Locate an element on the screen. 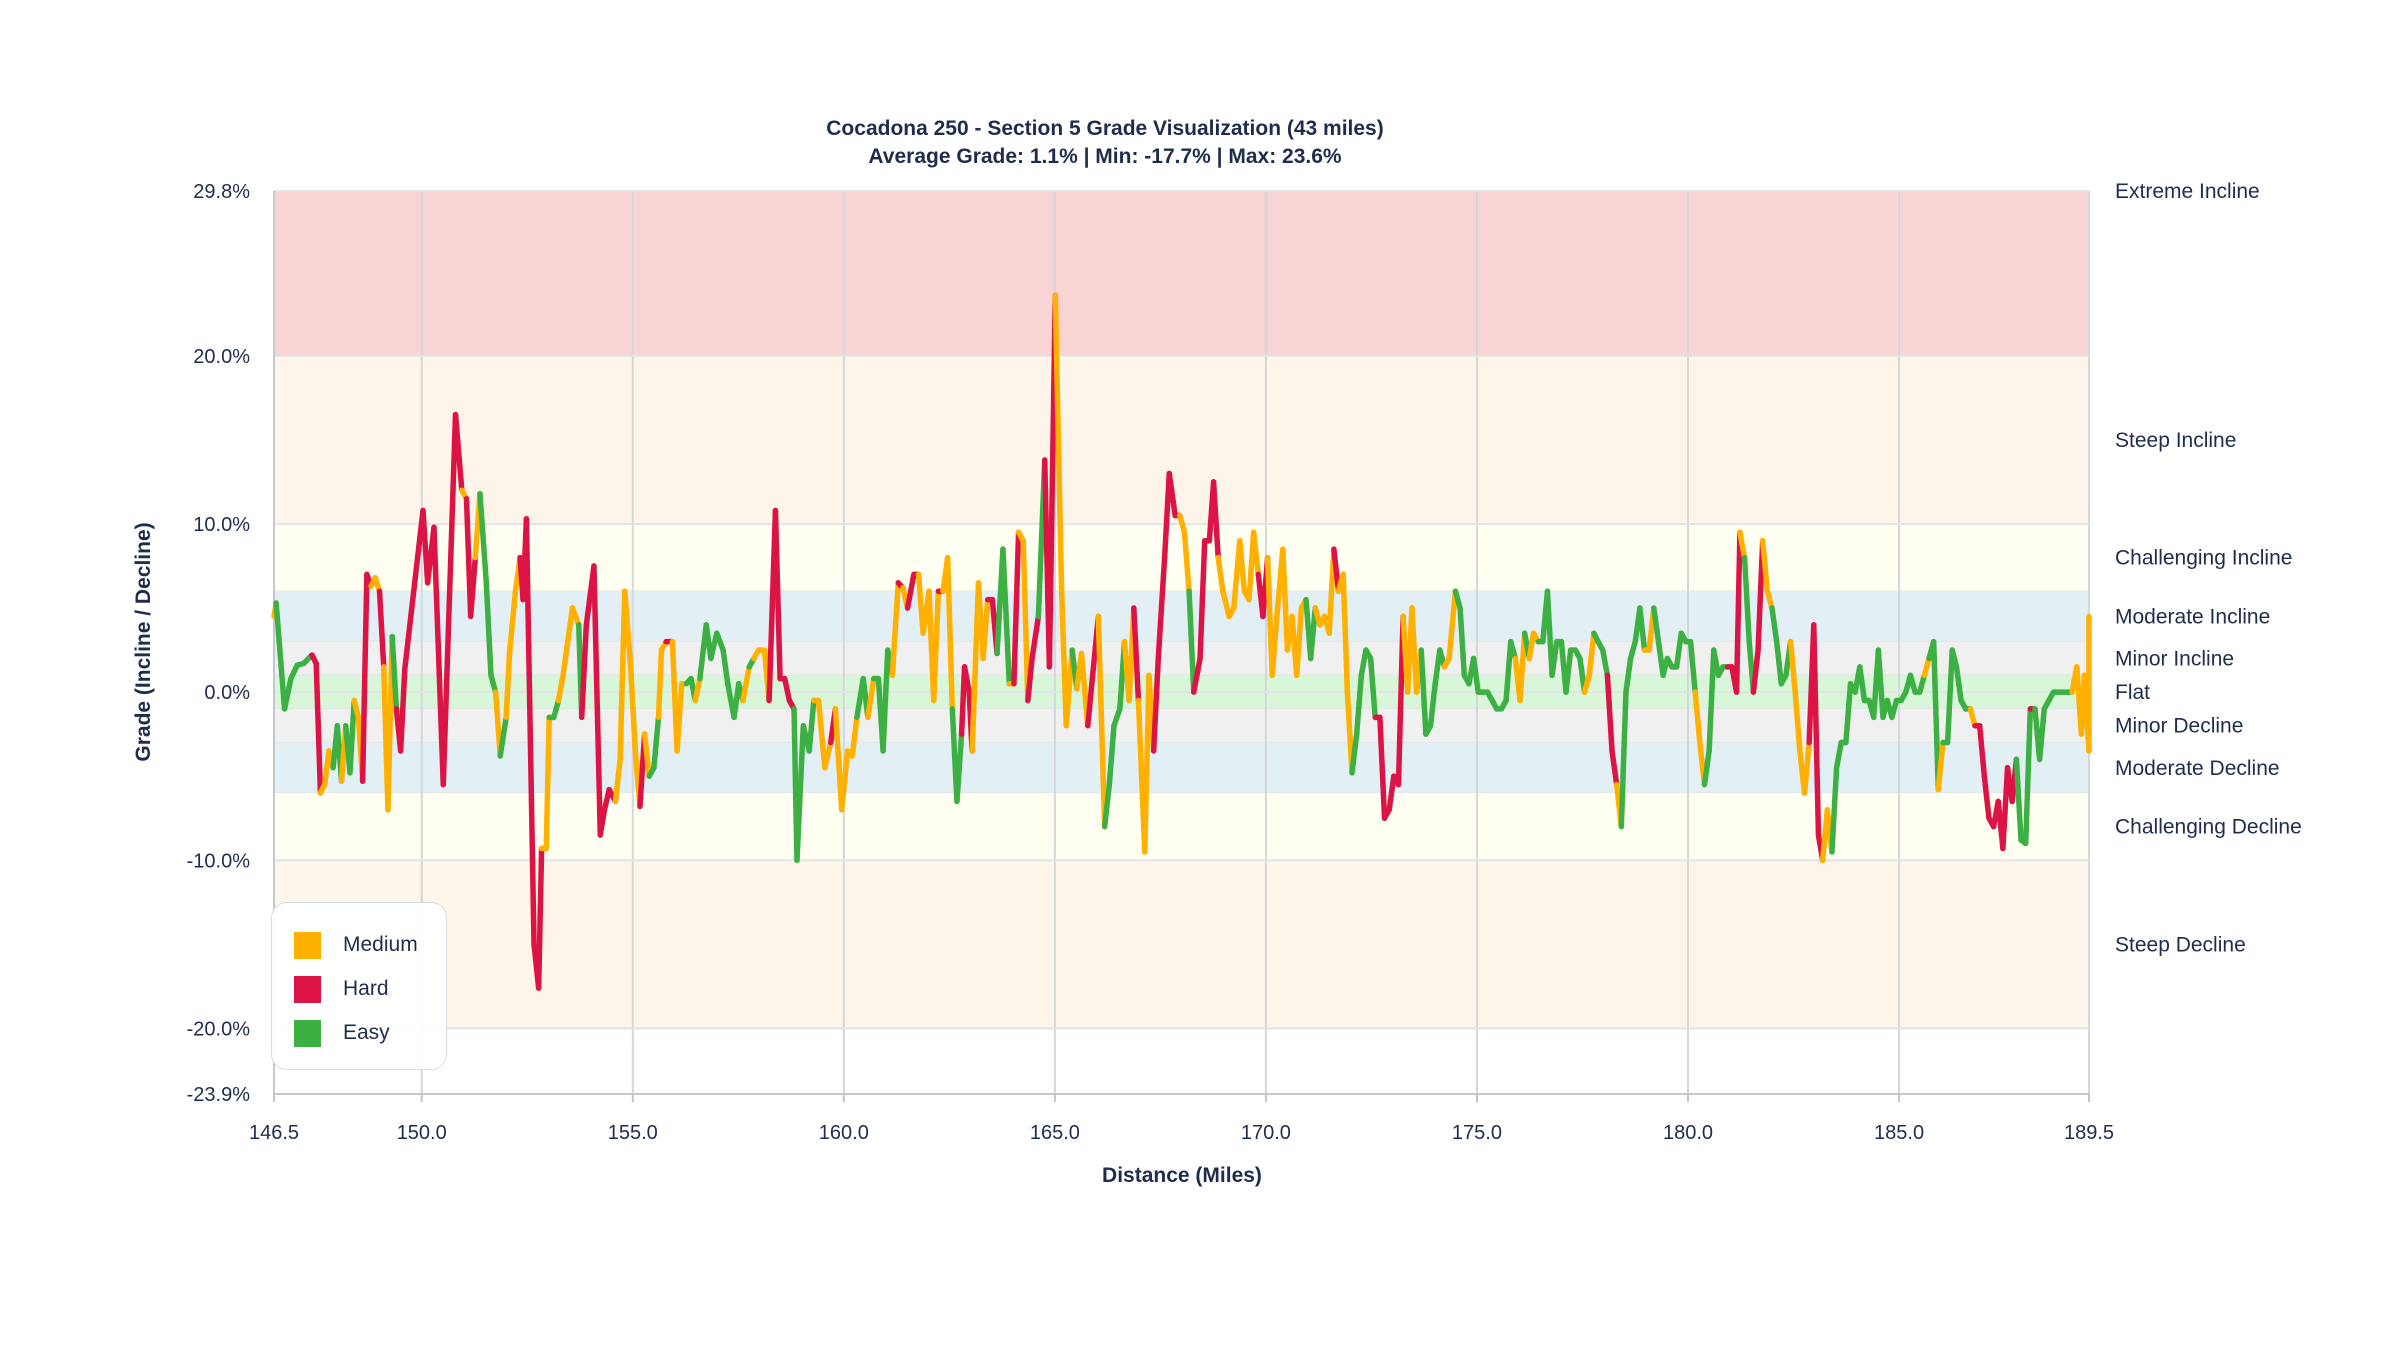 The height and width of the screenshot is (1350, 2400). legend-swatch-hard is located at coordinates (307, 989).